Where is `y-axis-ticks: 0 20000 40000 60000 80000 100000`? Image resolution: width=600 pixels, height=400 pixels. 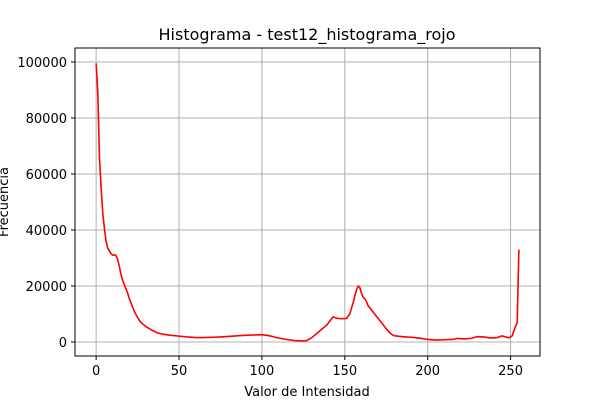
y-axis-ticks: 0 20000 40000 60000 80000 100000 is located at coordinates (46, 203).